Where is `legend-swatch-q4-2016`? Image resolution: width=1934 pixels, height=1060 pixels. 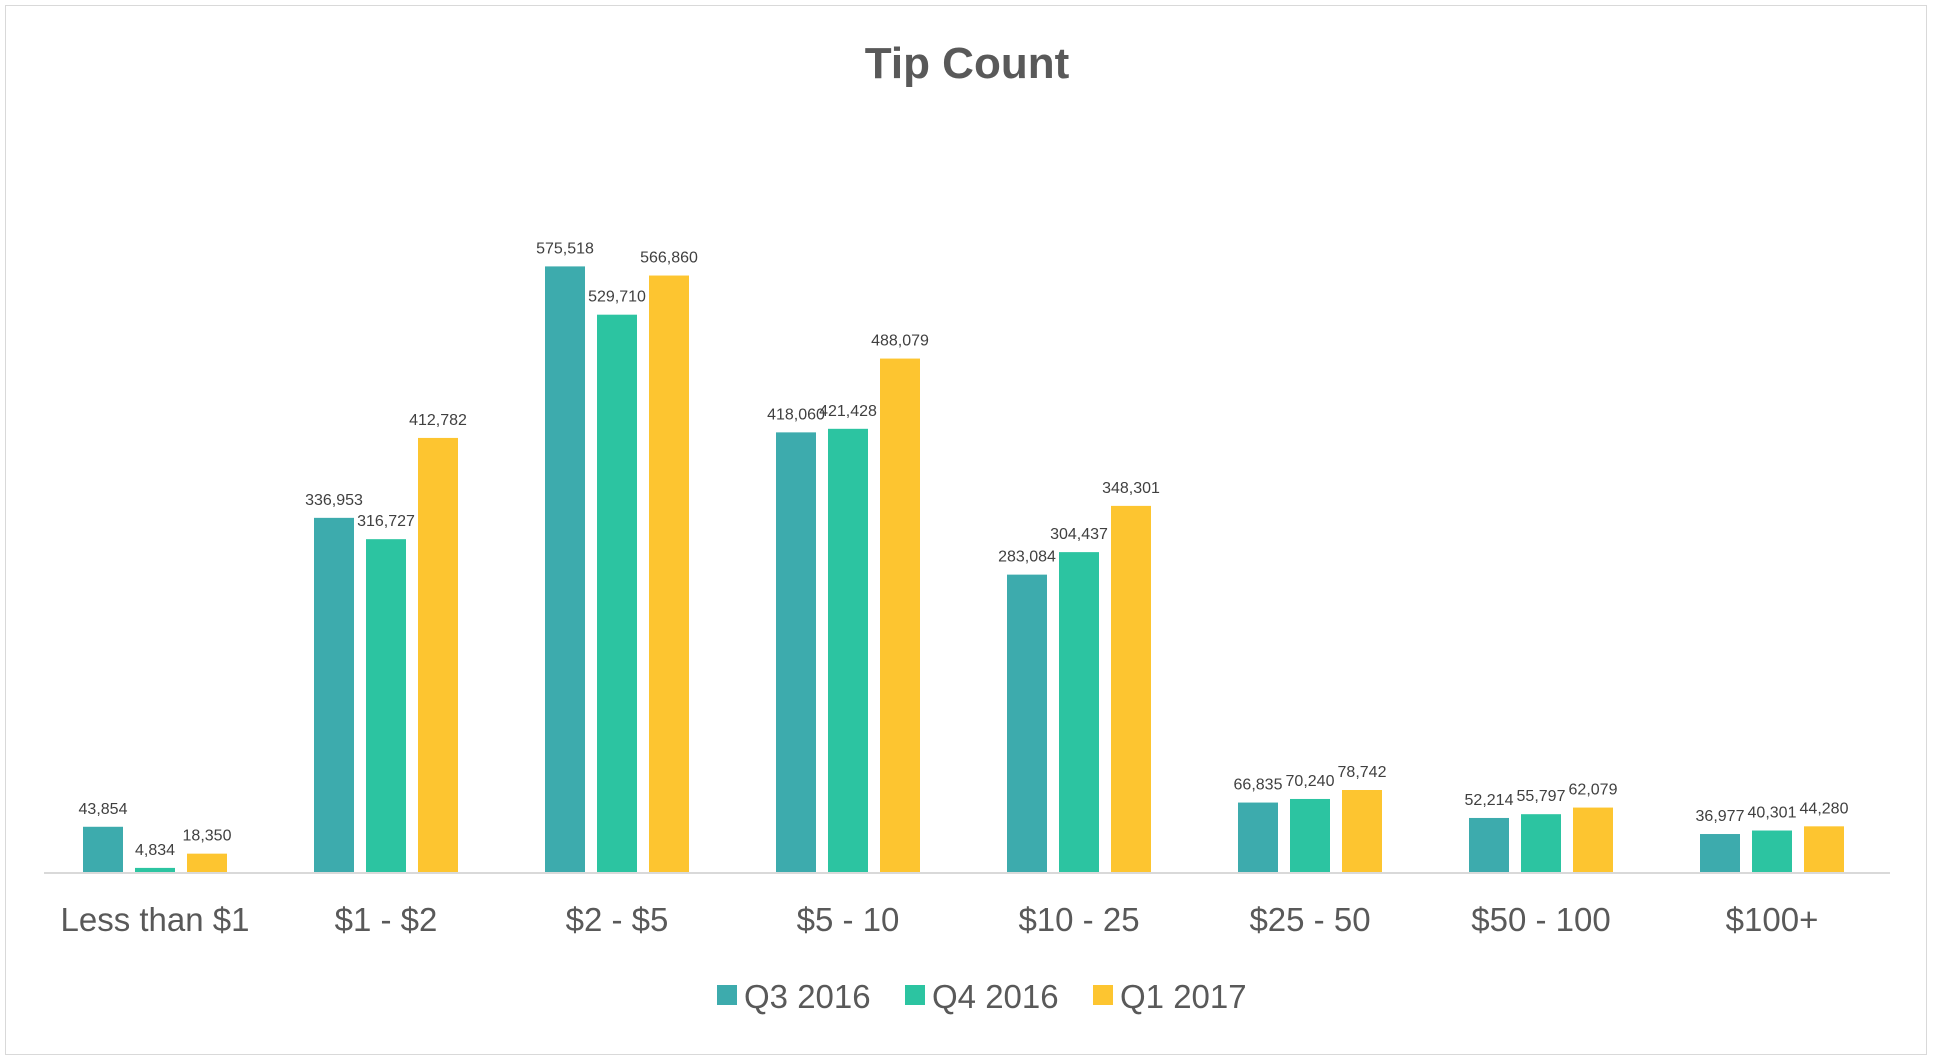
legend-swatch-q4-2016 is located at coordinates (915, 995).